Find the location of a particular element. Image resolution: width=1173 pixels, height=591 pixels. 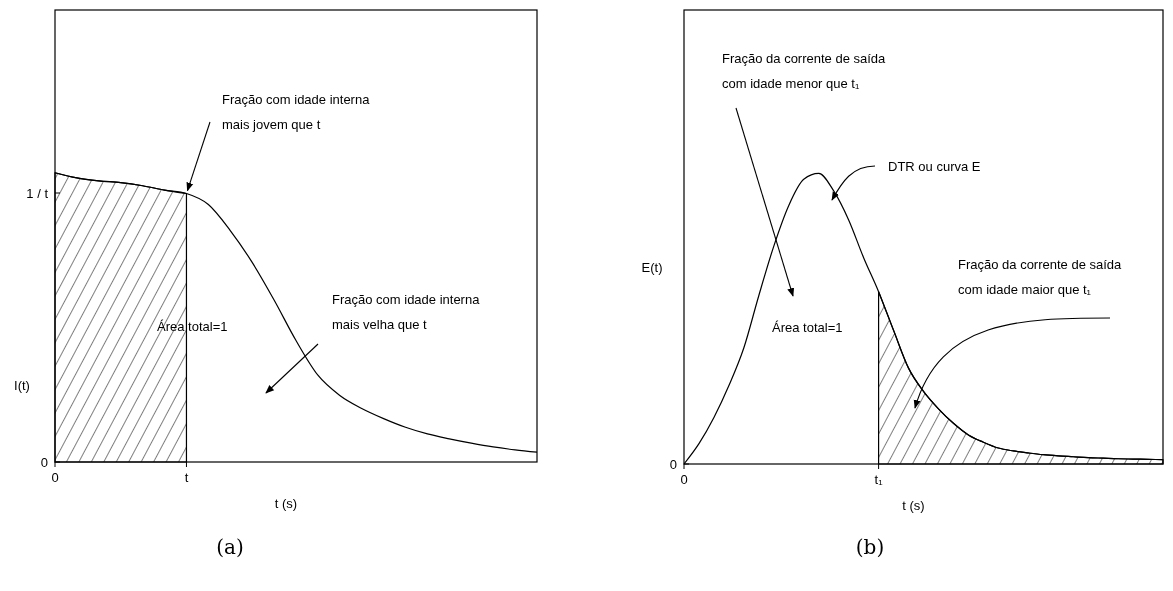

text: (b) is located at coordinates (870, 547).